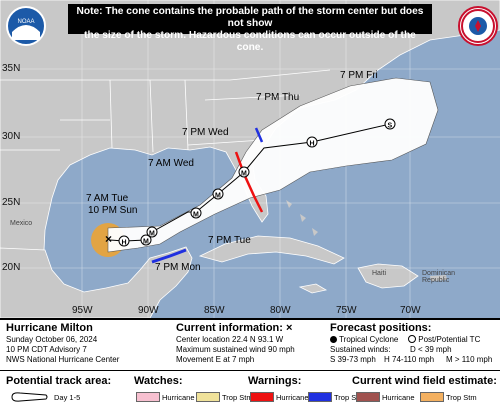  I want to click on key-s: S 39-73 mph, so click(353, 359).